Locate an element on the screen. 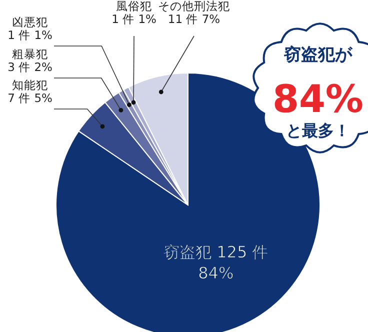 This screenshot has height=332, width=368. data-label: 7 件 5% is located at coordinates (30, 98).